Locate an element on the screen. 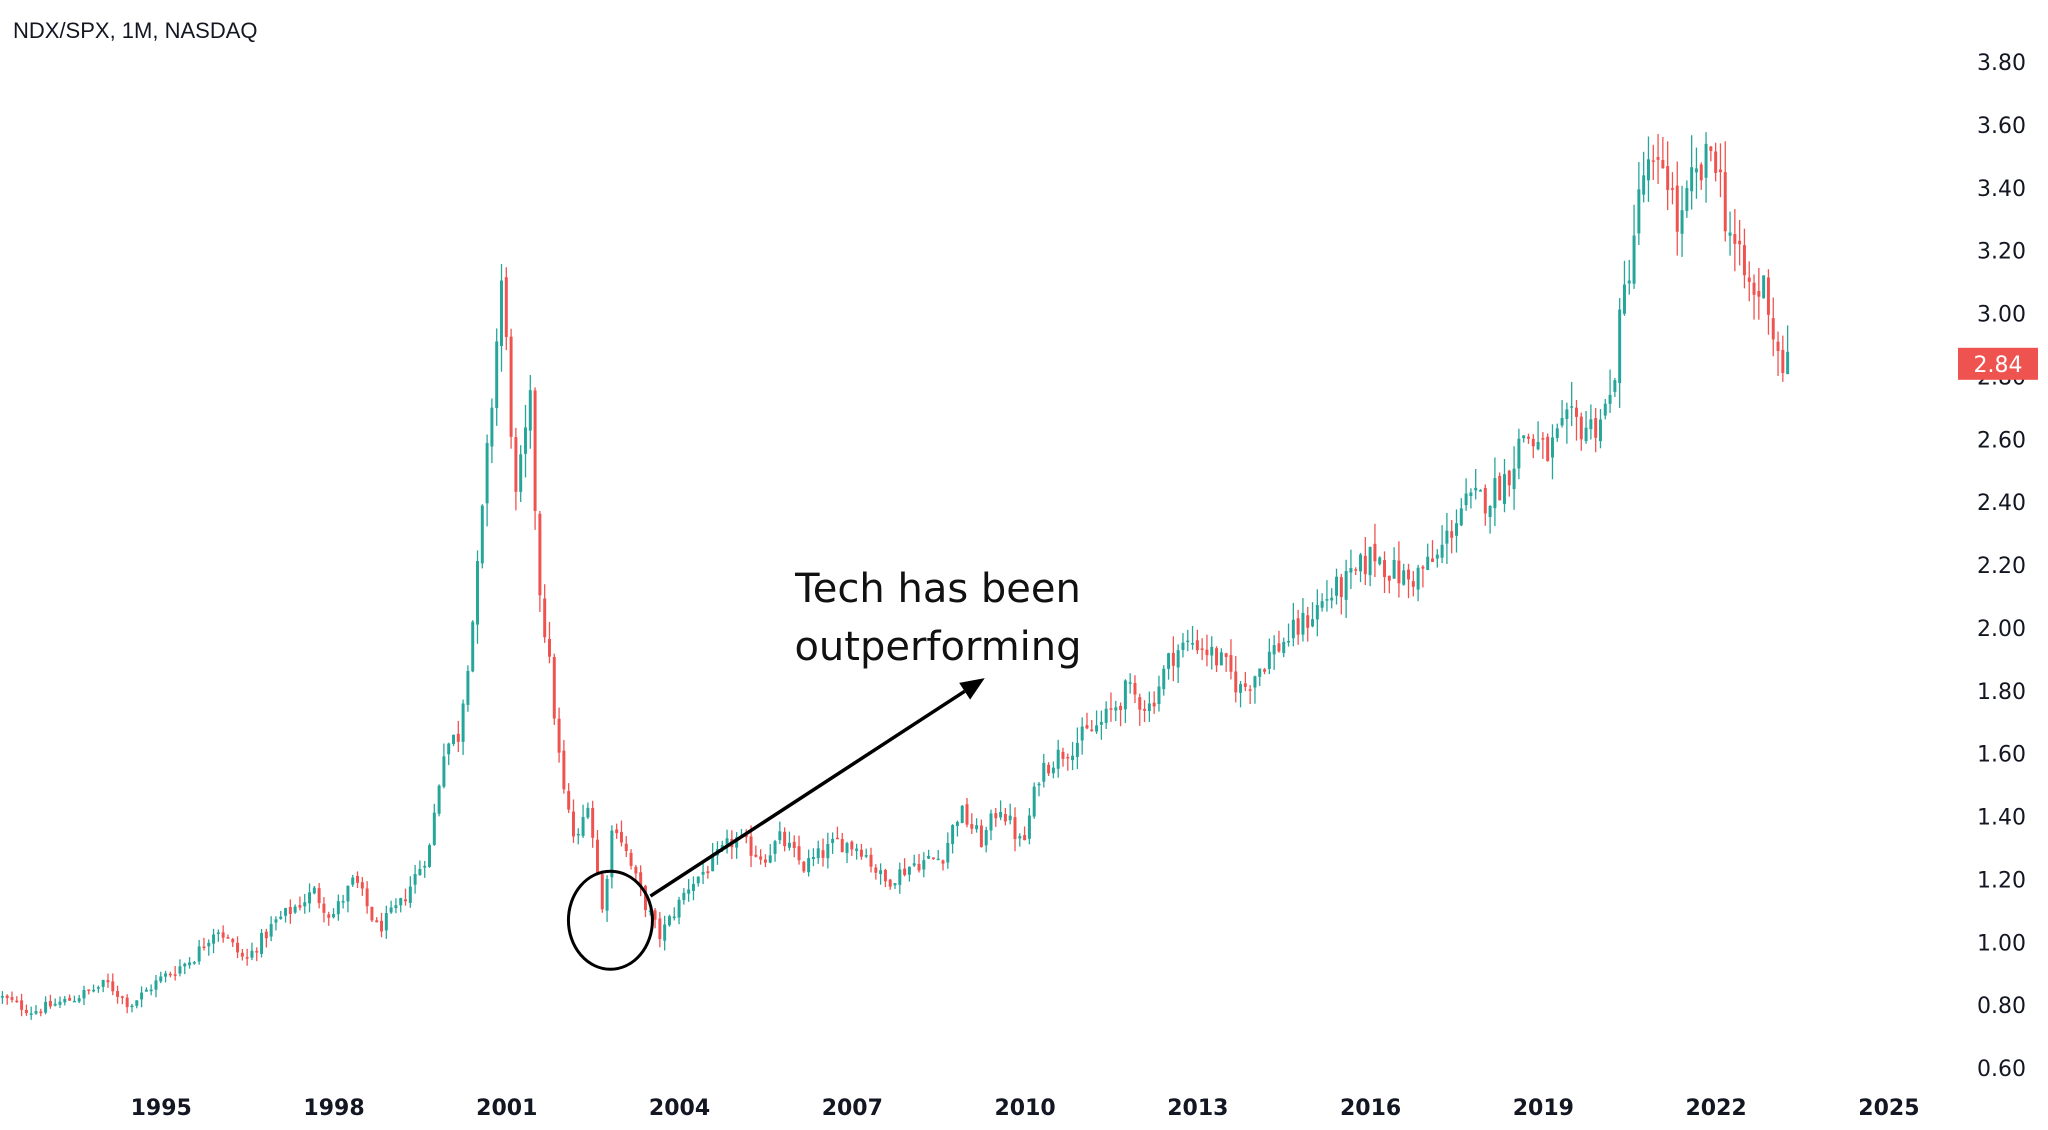 The height and width of the screenshot is (1130, 2048). y-tick-label: 1.40 is located at coordinates (2001, 818).